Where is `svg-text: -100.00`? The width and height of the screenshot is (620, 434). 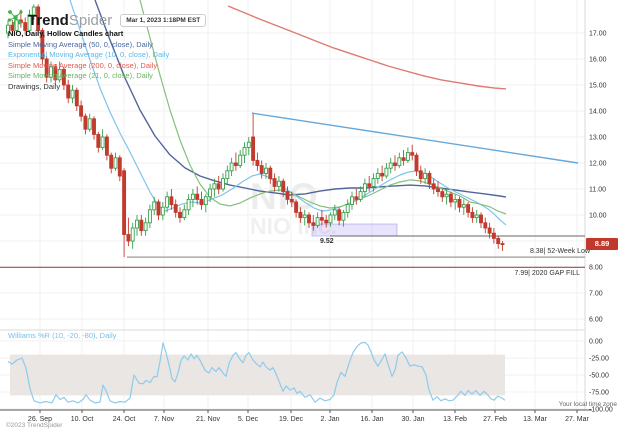
svg-text: -100.00 is located at coordinates (601, 410).